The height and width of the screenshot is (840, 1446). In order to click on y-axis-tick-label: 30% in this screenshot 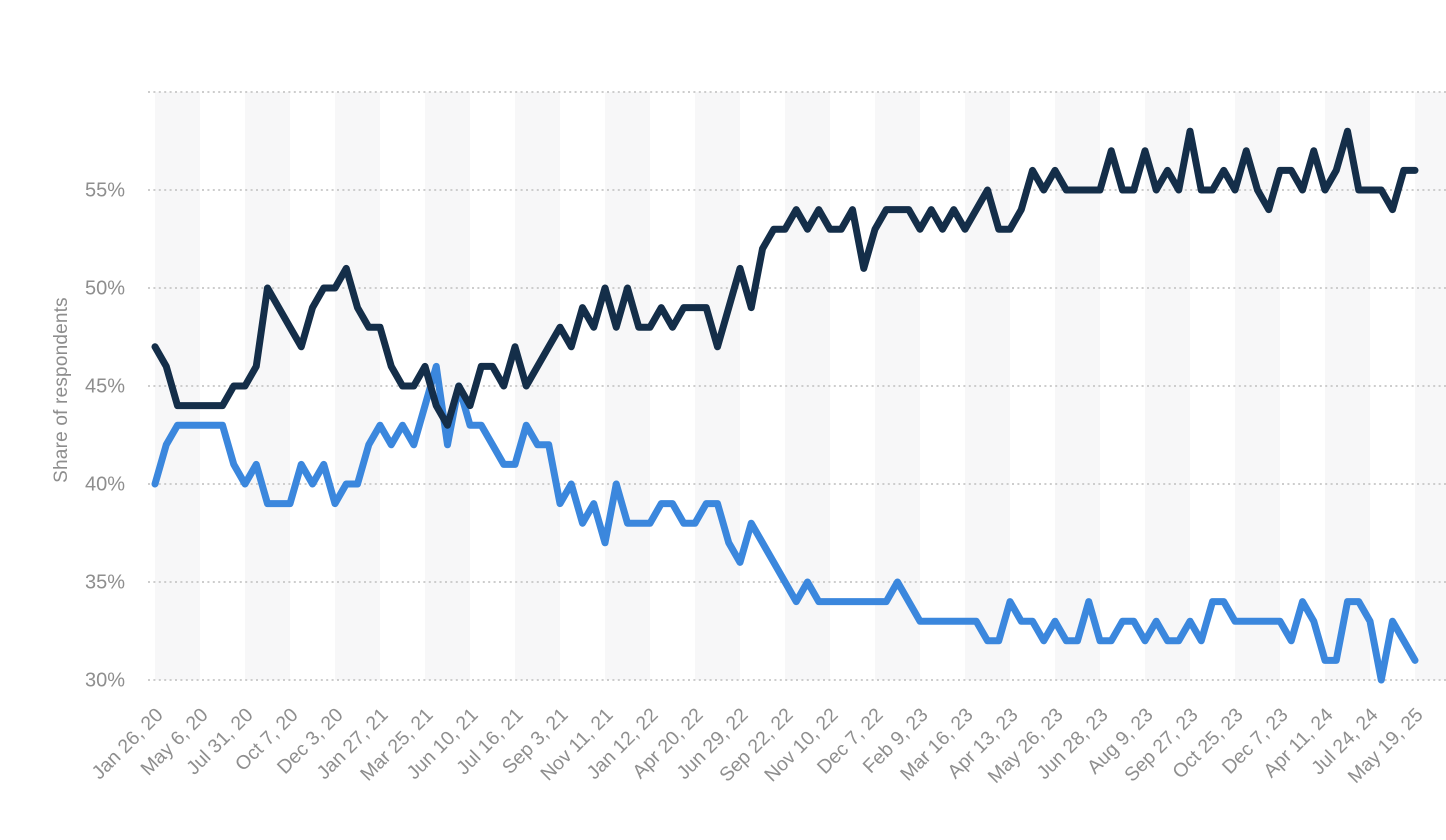, I will do `click(105, 681)`.